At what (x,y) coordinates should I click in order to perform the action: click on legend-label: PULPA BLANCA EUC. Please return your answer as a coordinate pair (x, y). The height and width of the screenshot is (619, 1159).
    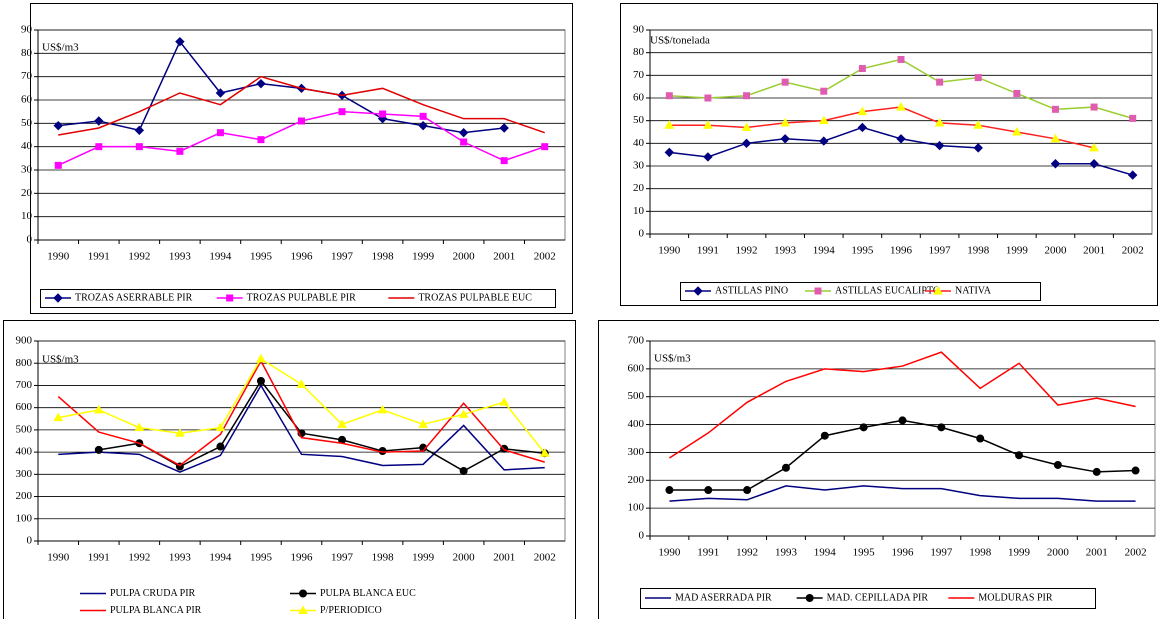
    Looking at the image, I should click on (368, 593).